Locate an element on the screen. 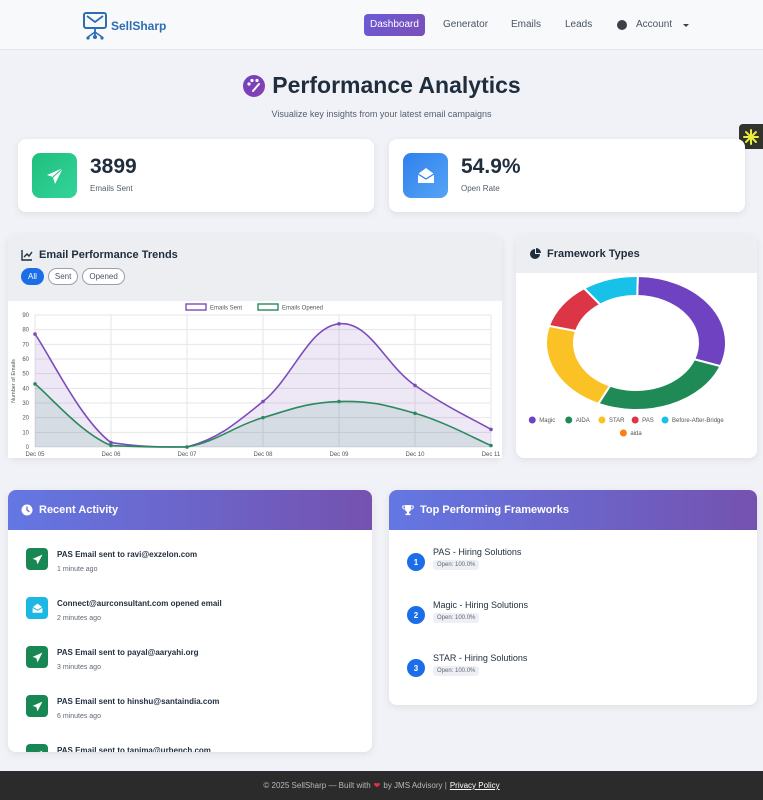  y-tick-label: 70 is located at coordinates (25, 345).